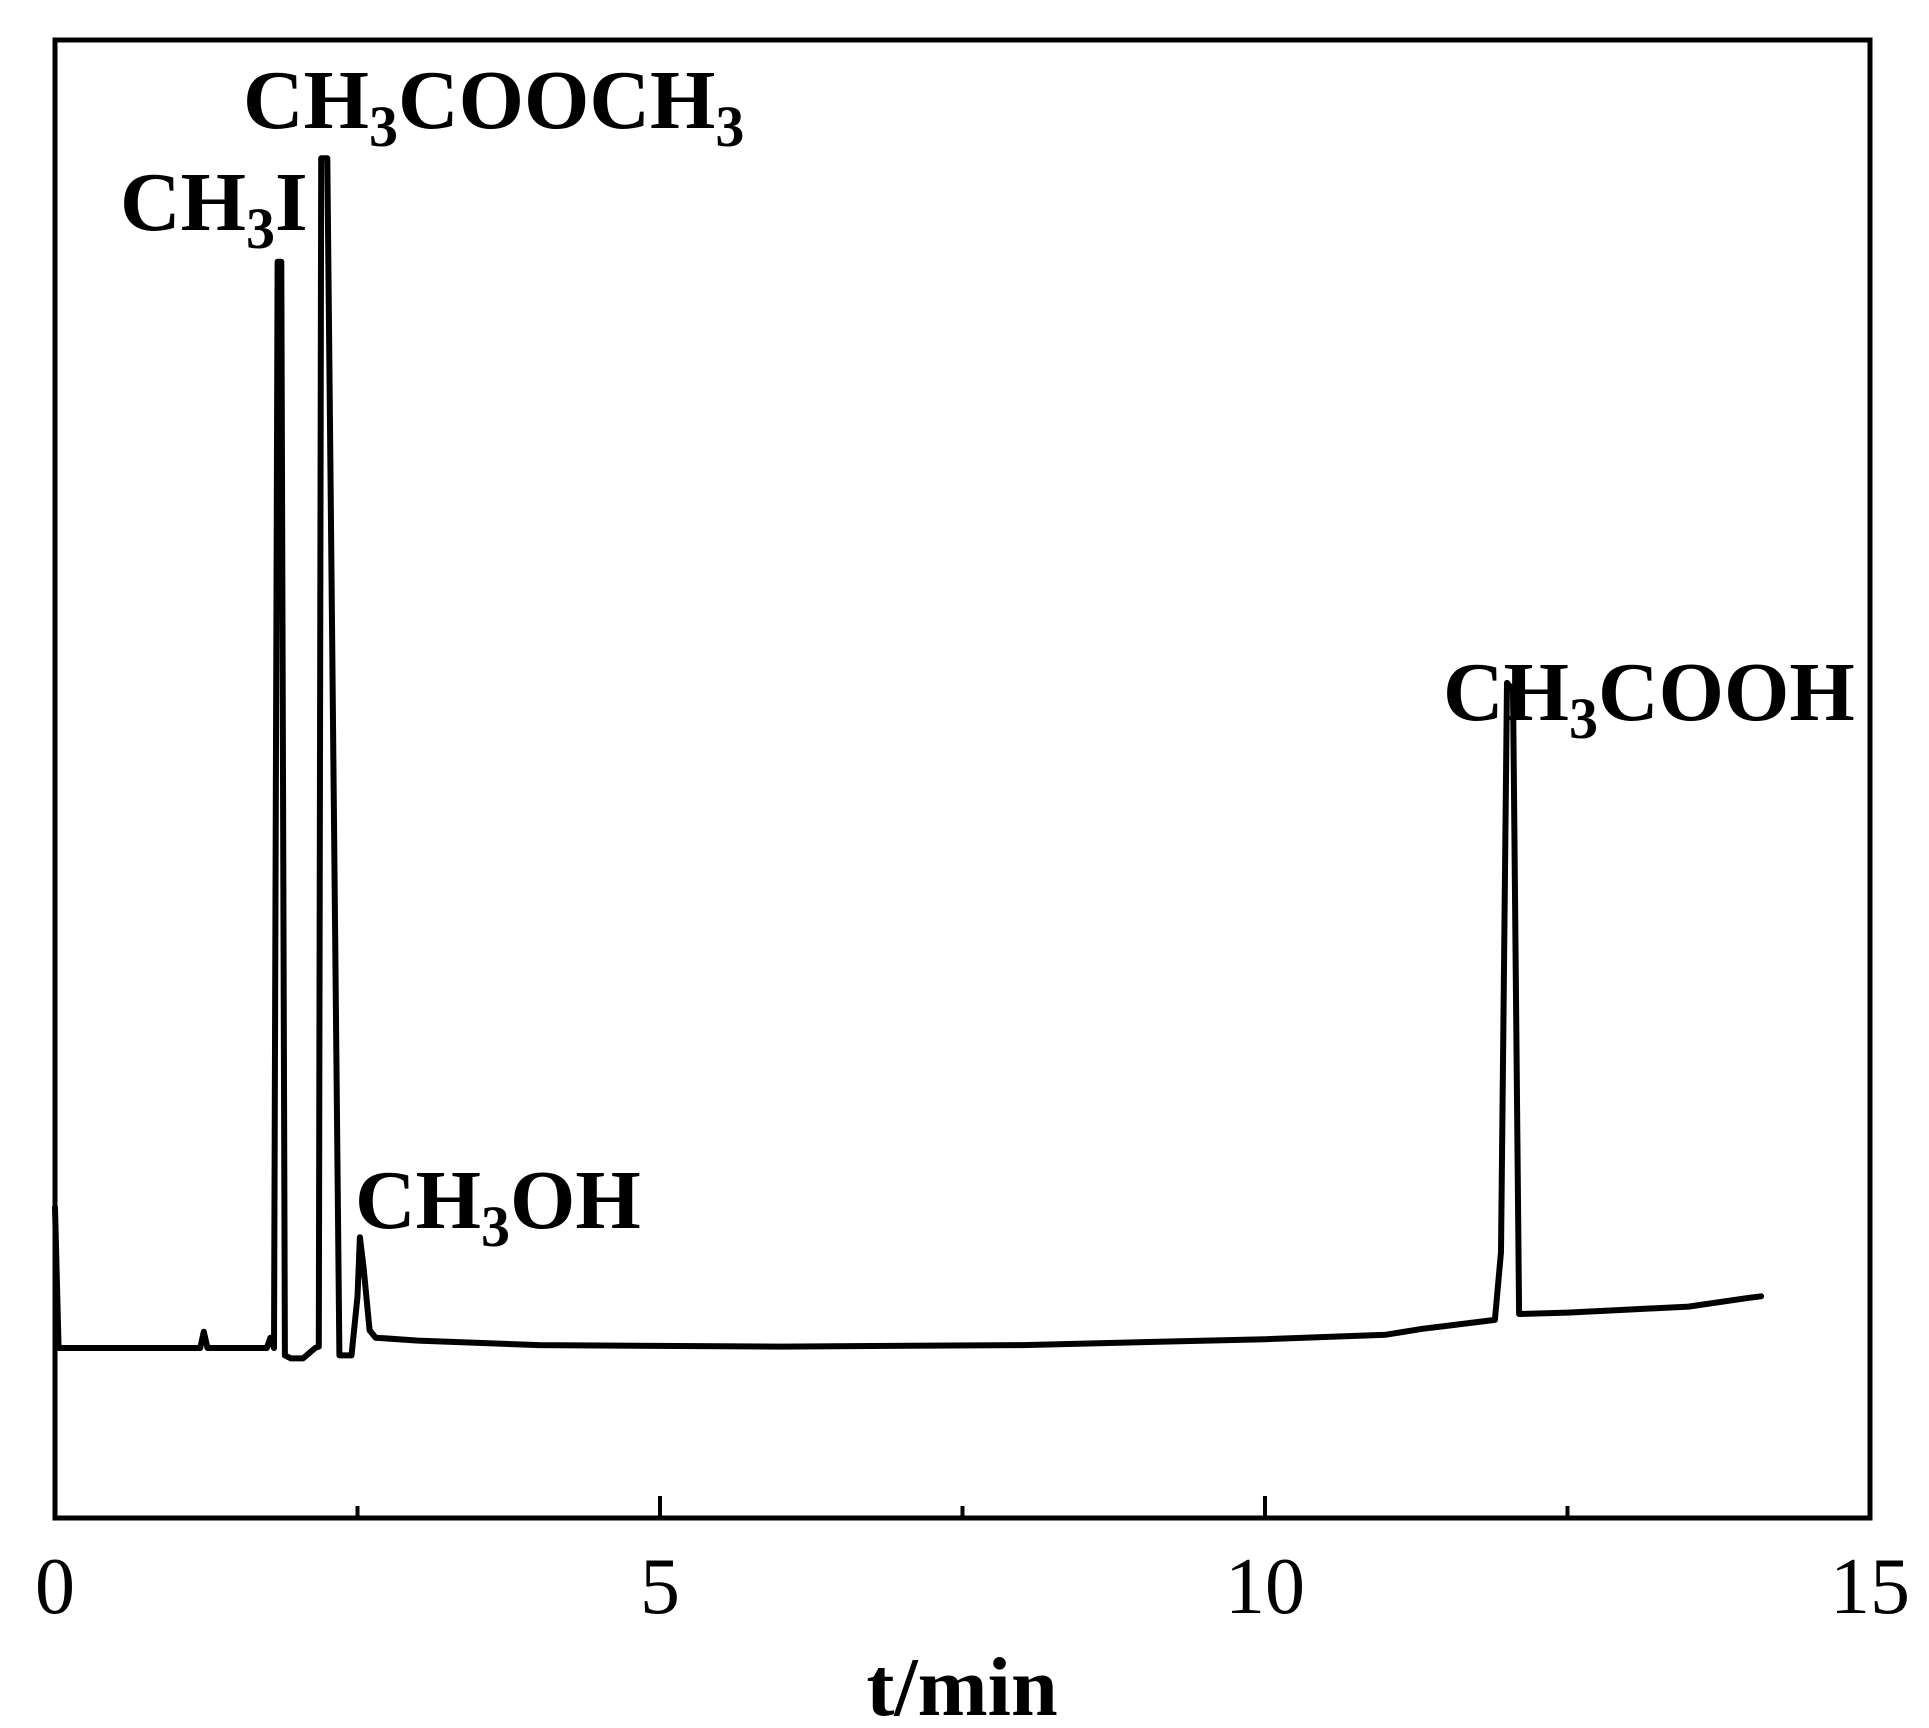 Image resolution: width=1929 pixels, height=1728 pixels. I want to click on x-axis-tick-labels: 0 5 10 15, so click(972, 1587).